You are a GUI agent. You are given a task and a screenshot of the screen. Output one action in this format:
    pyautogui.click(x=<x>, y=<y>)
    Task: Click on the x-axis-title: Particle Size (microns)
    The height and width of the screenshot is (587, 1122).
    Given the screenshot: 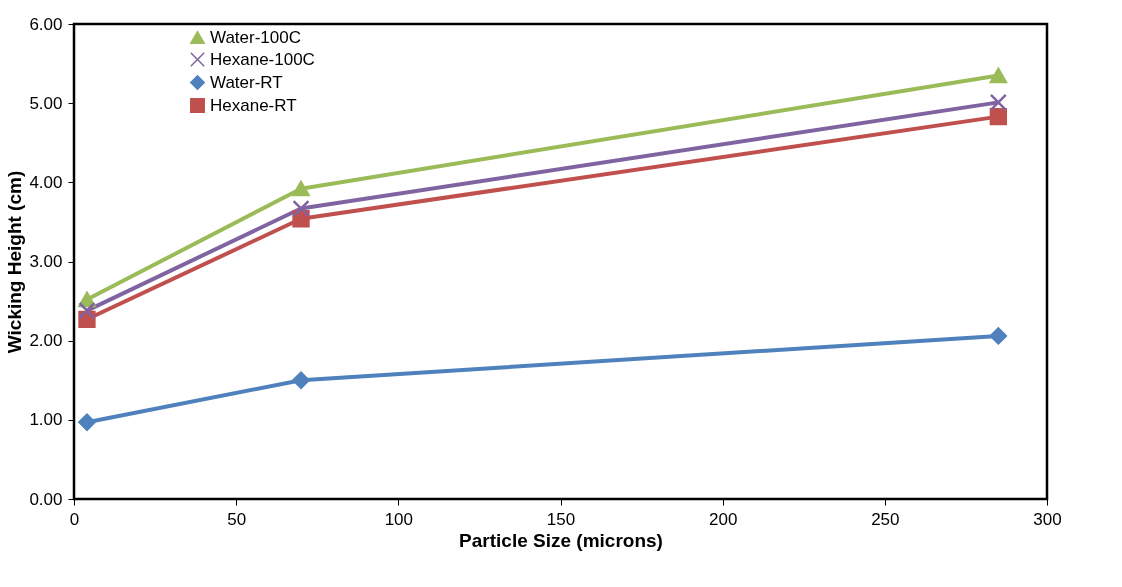 What is the action you would take?
    pyautogui.click(x=561, y=540)
    